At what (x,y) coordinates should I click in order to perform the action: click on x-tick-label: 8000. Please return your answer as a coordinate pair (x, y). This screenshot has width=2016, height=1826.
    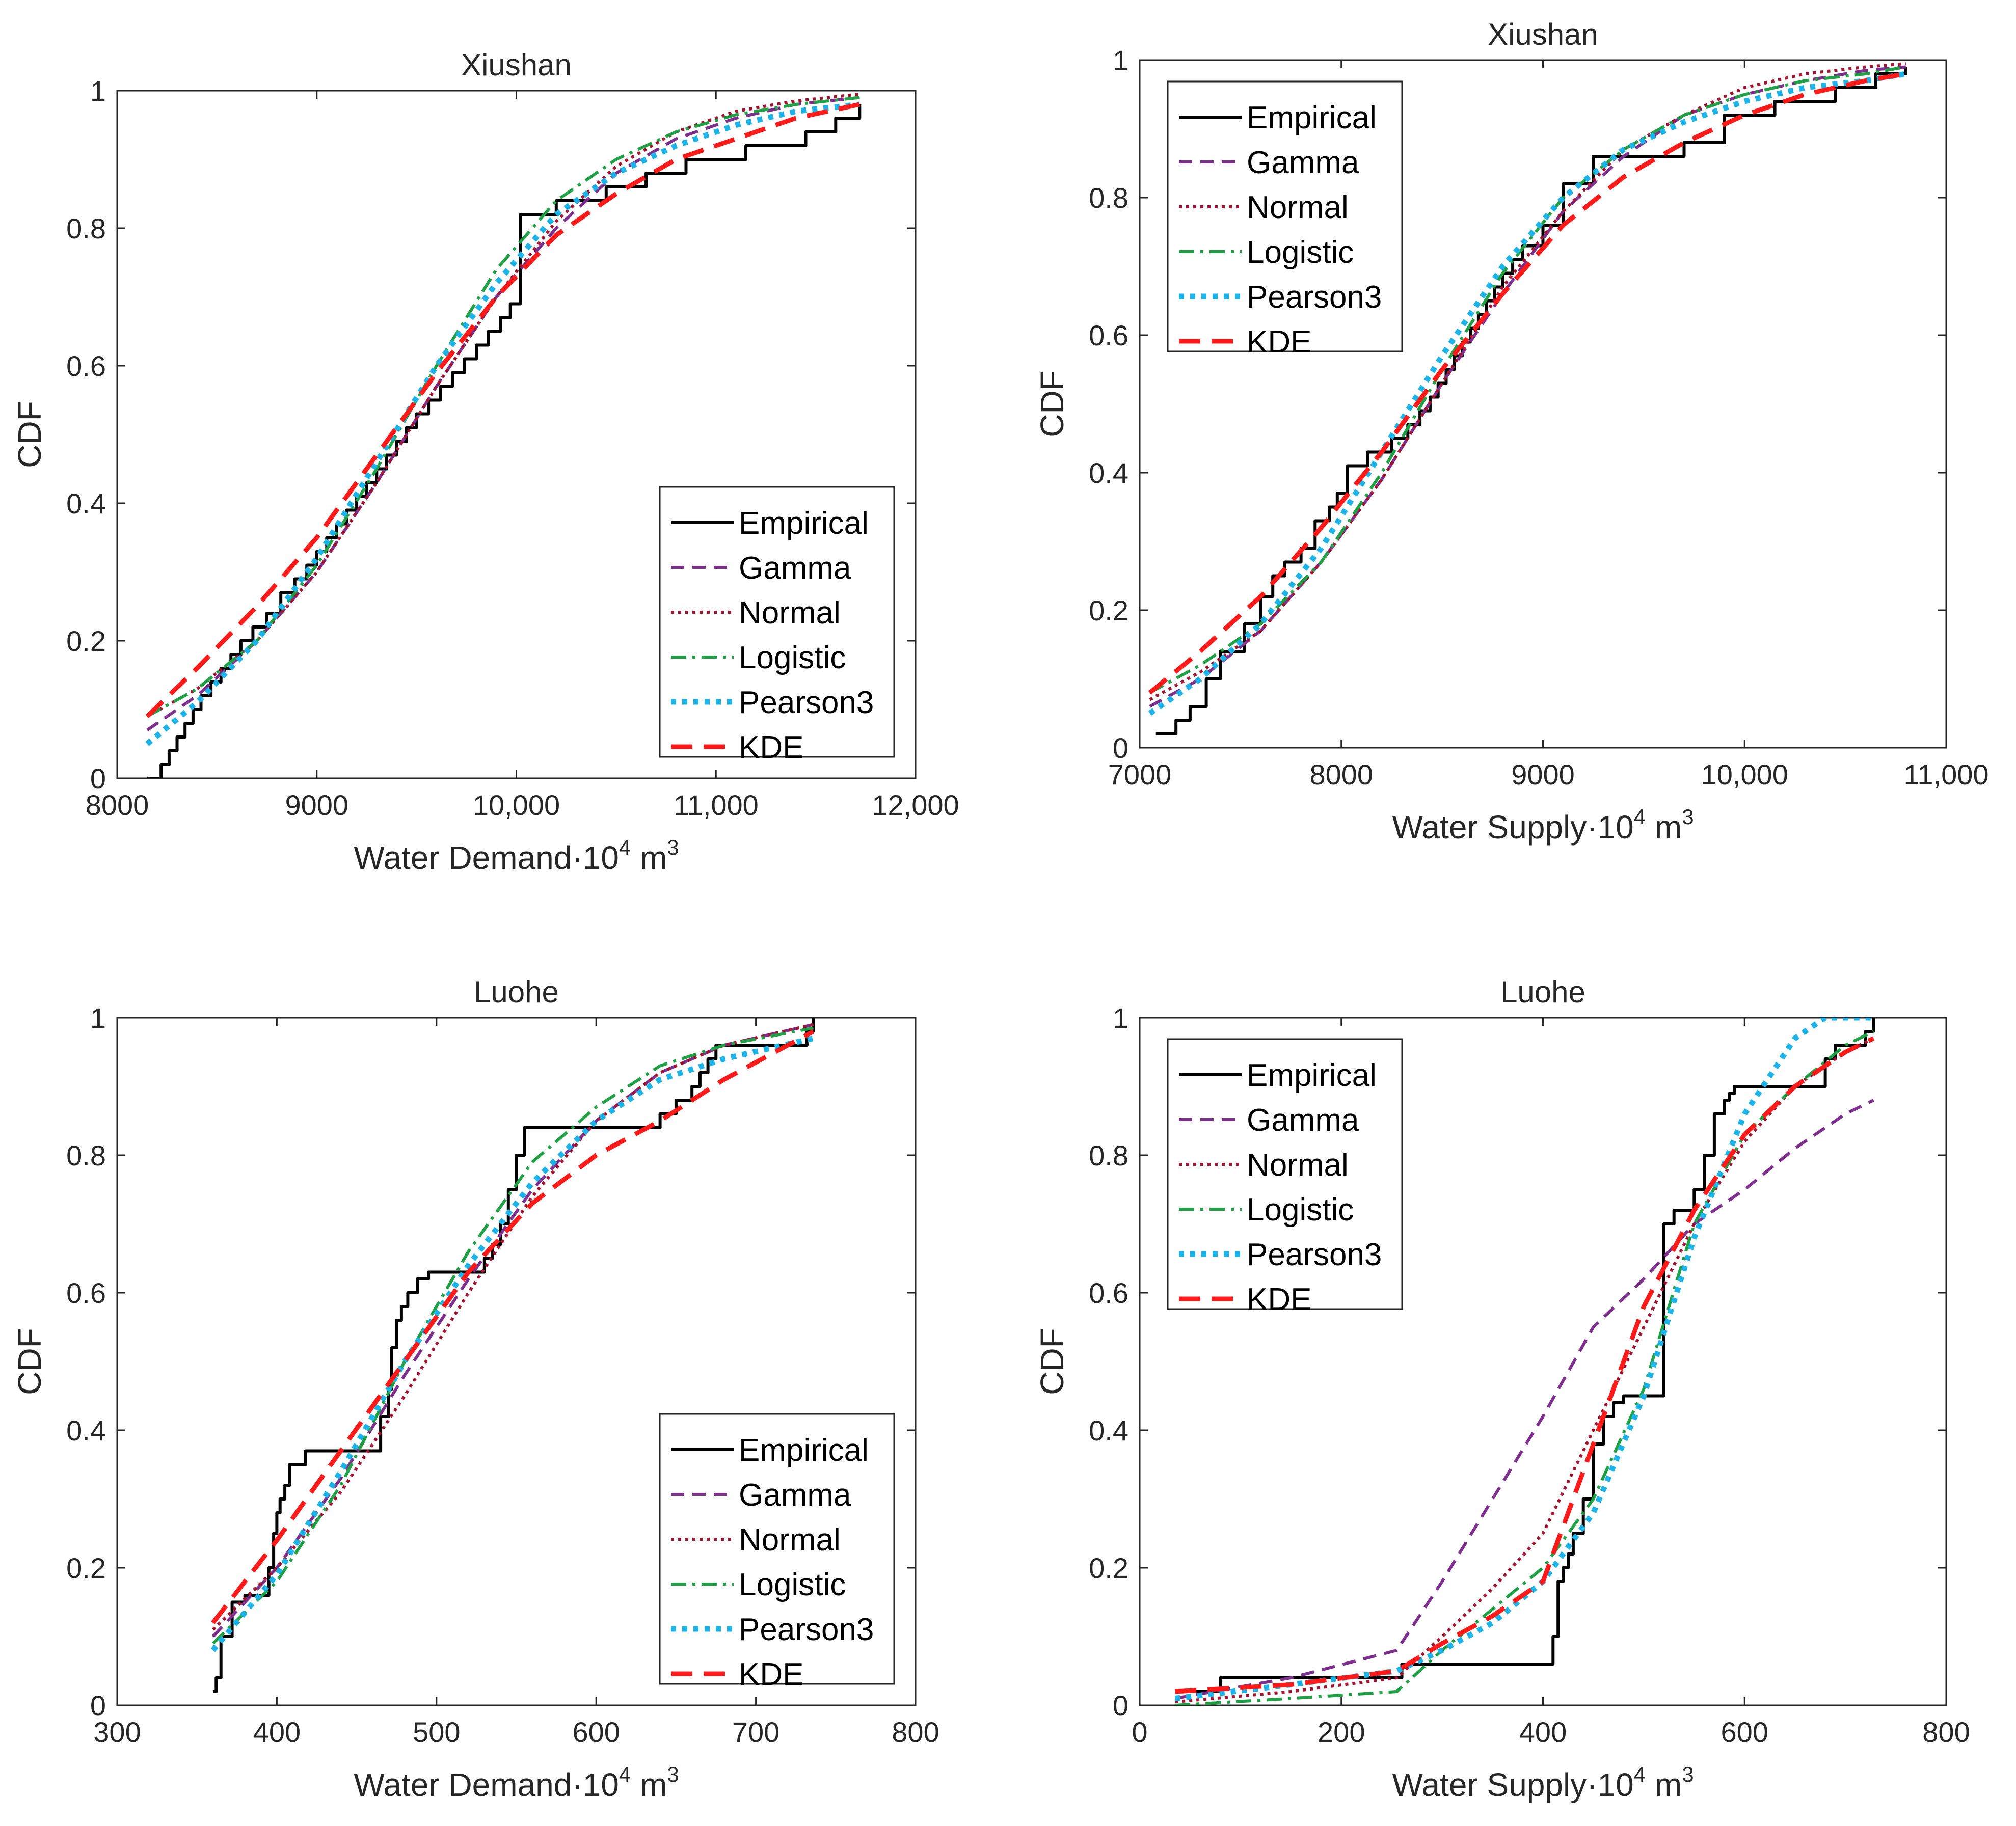
    Looking at the image, I should click on (118, 805).